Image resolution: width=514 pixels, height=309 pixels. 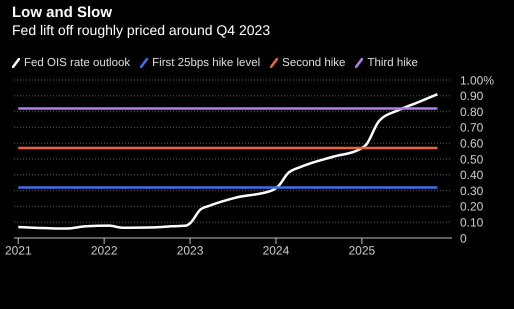 What do you see at coordinates (472, 127) in the screenshot?
I see `y-tick-label: 0.70` at bounding box center [472, 127].